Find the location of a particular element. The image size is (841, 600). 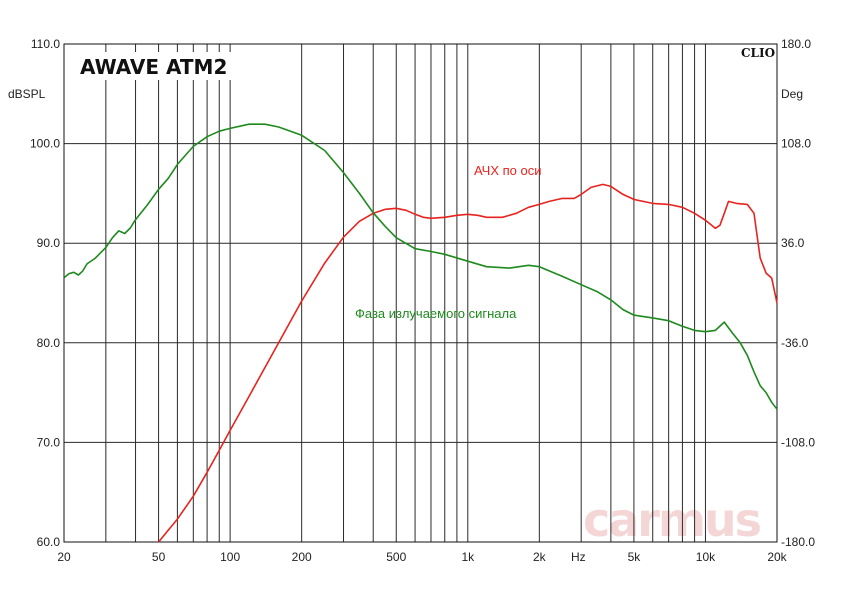

x-tick-label: 500 is located at coordinates (396, 557).